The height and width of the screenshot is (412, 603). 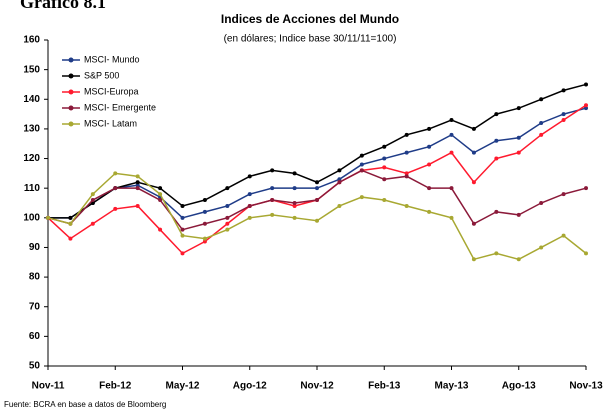 What do you see at coordinates (35, 247) in the screenshot?
I see `y-tick-label: 90` at bounding box center [35, 247].